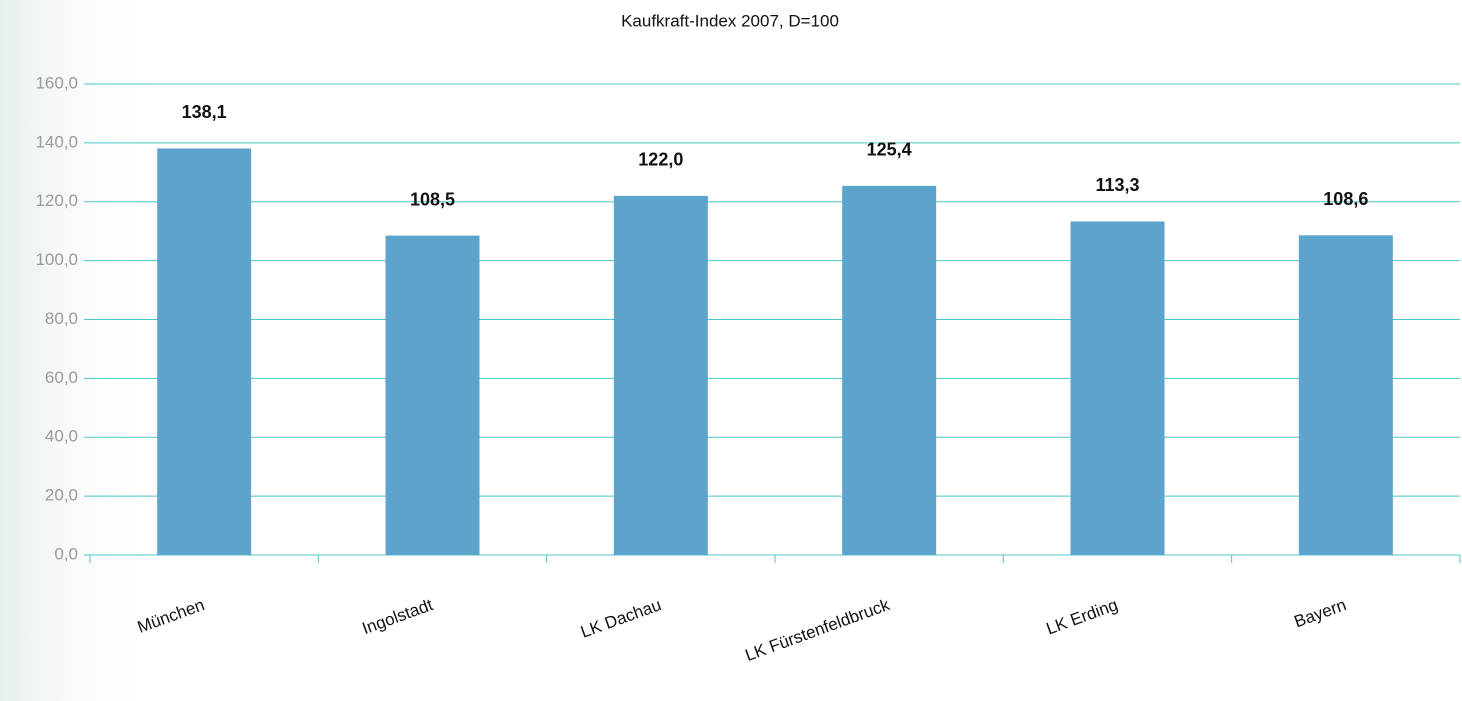  Describe the element at coordinates (1345, 199) in the screenshot. I see `value-label: 108,6` at that location.